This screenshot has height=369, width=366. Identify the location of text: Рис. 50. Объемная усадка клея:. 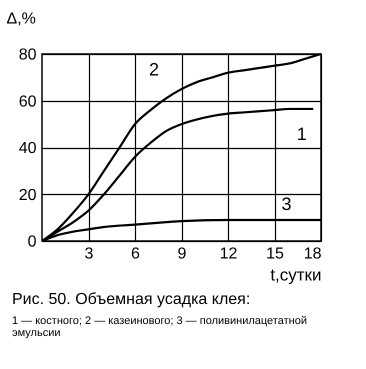
(132, 300).